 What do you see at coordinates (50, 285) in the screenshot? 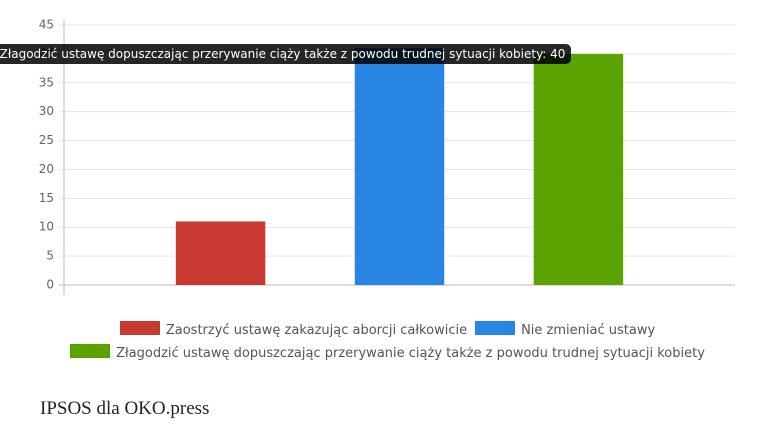
I see `y-tick-label: 0` at bounding box center [50, 285].